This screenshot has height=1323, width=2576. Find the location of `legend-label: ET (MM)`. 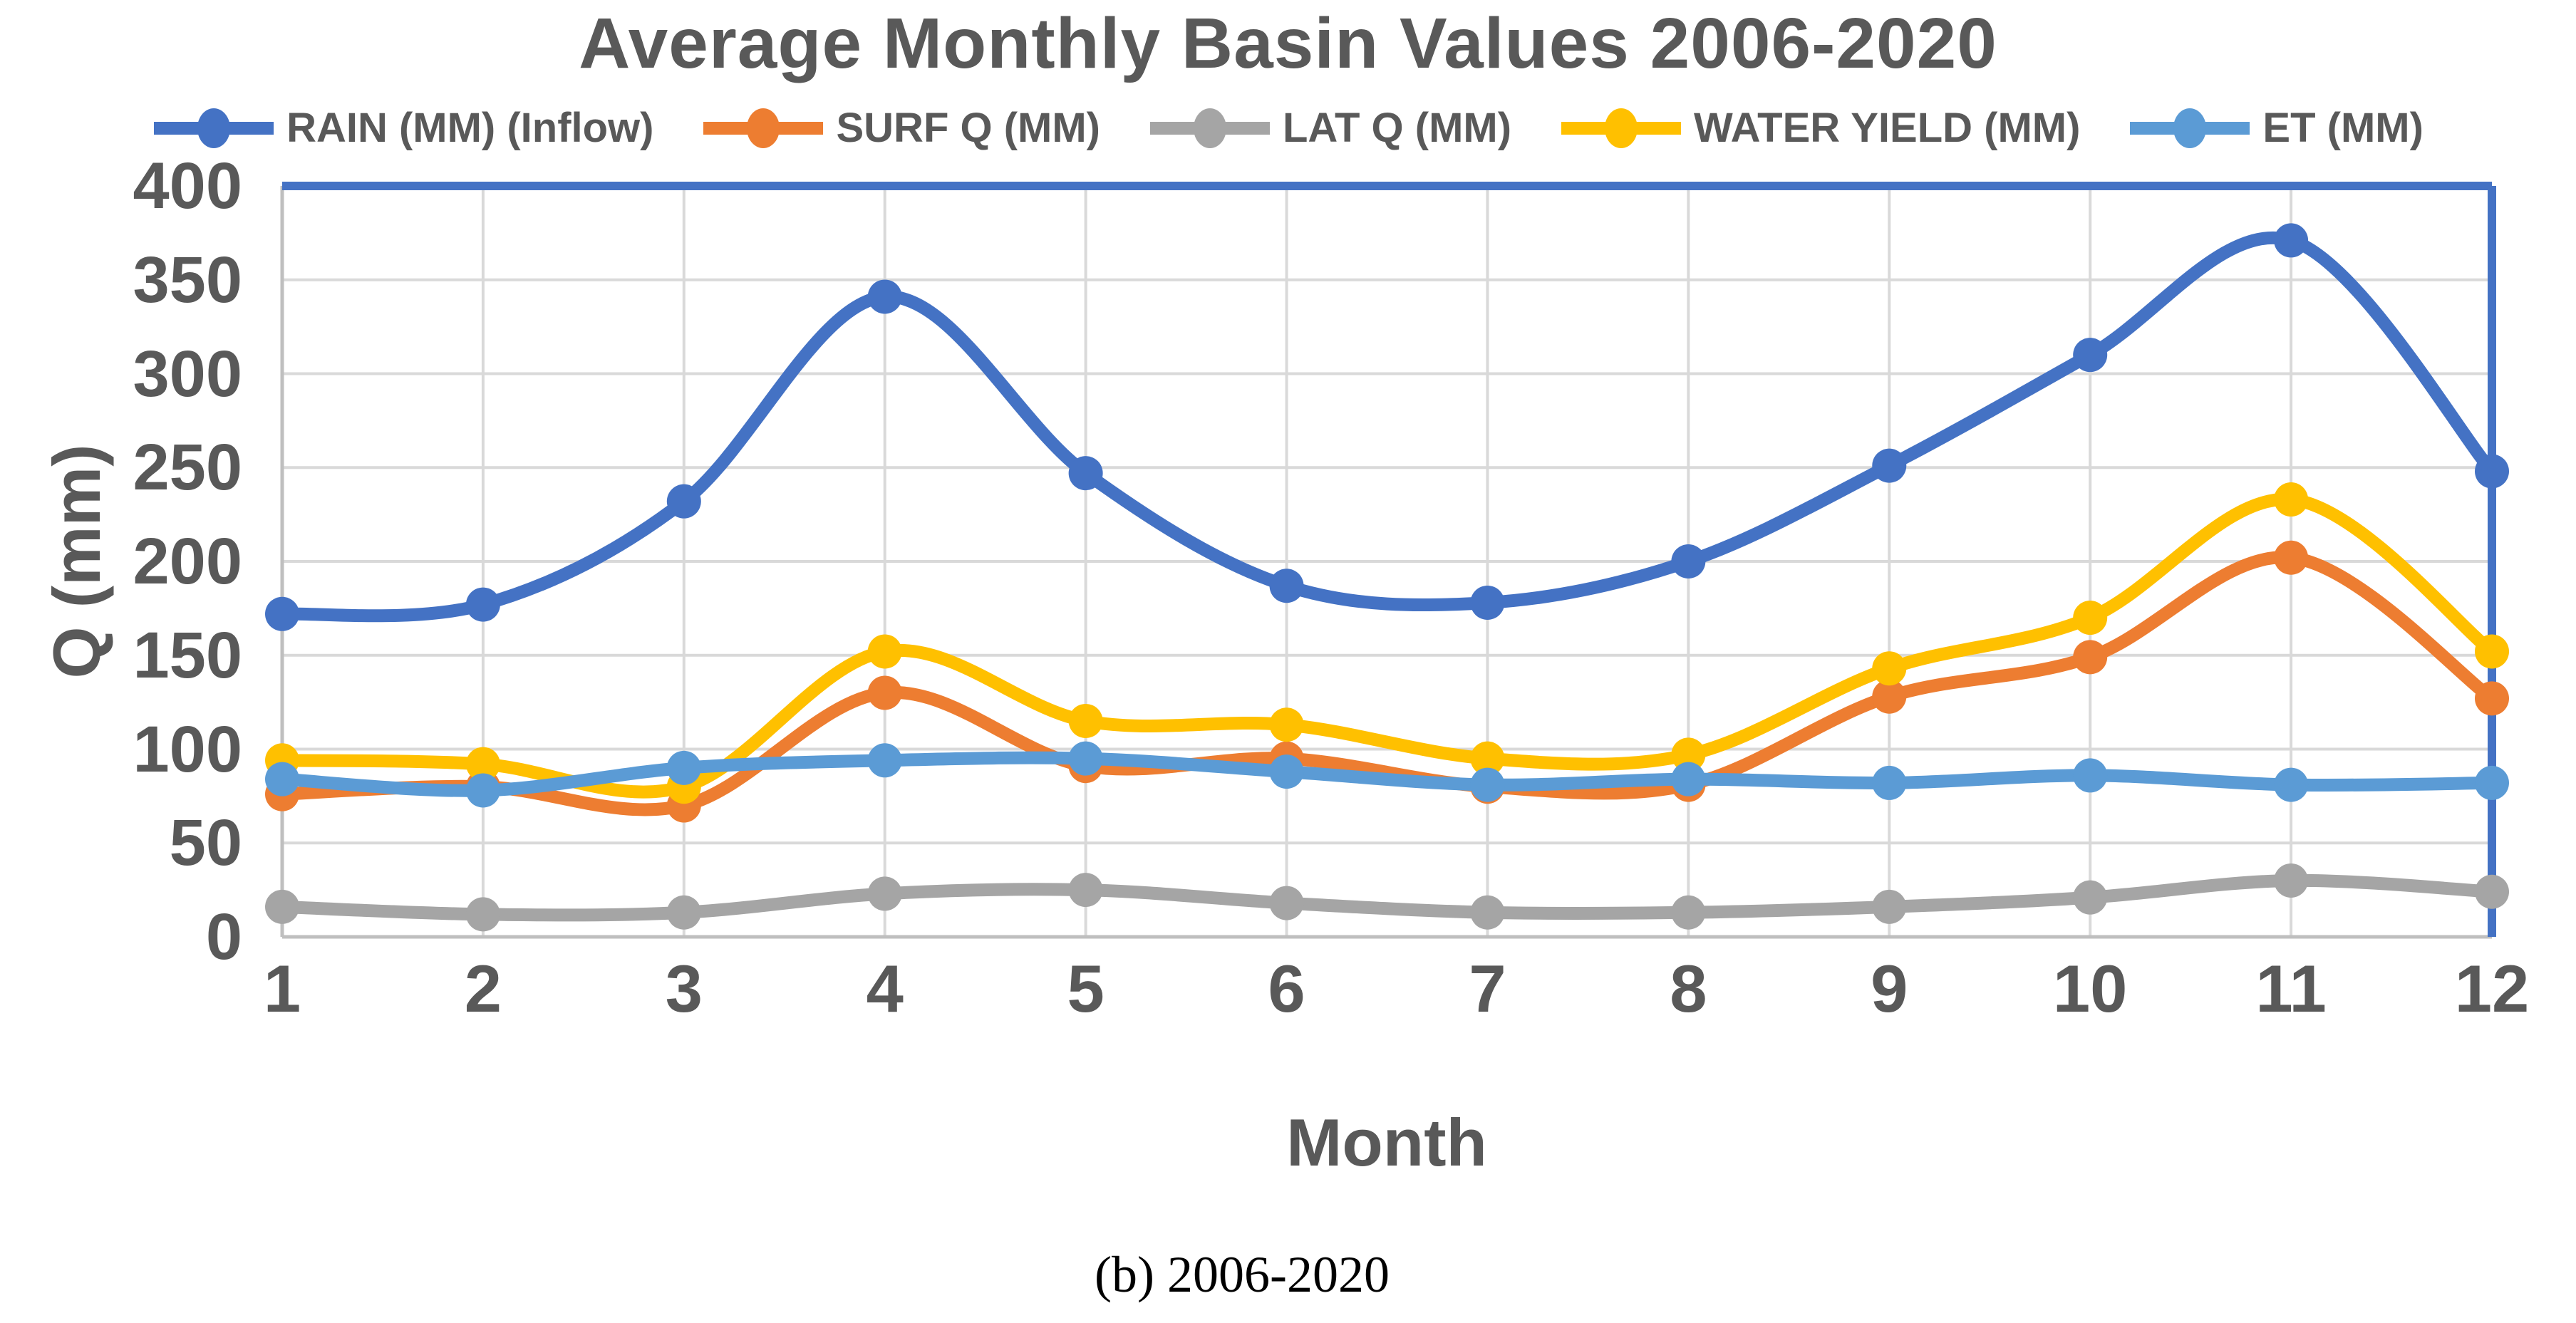

legend-label: ET (MM) is located at coordinates (2343, 128).